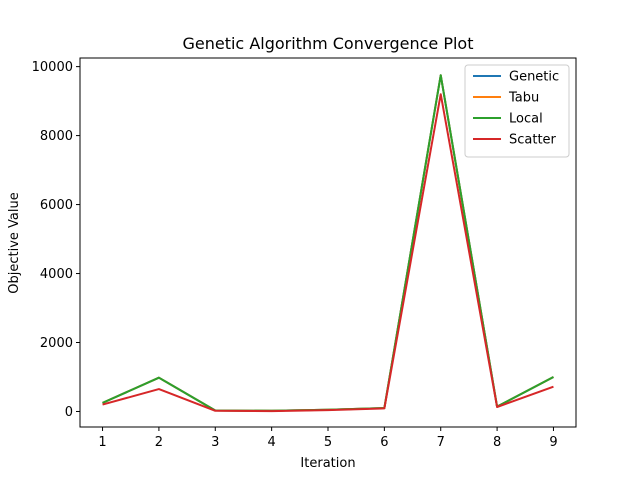 This screenshot has width=640, height=480. I want to click on x-tick-label: 6, so click(384, 442).